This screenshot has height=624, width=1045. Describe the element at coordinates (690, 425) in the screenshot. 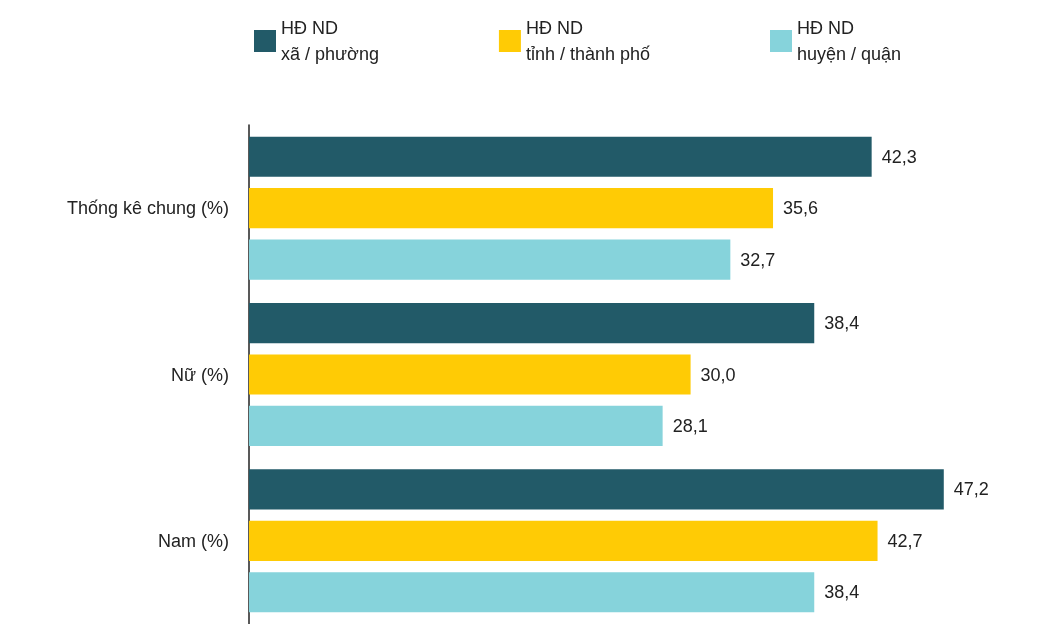

I see `data-label: 28,1` at that location.